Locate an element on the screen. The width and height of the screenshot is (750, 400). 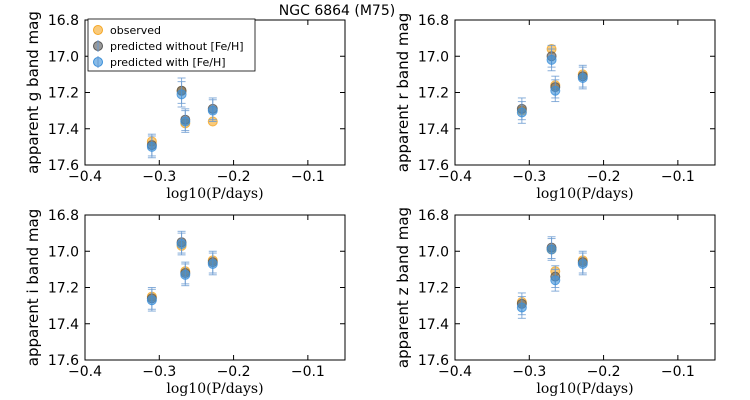
y-axis-label-r: apparent r band mag is located at coordinates (403, 92).